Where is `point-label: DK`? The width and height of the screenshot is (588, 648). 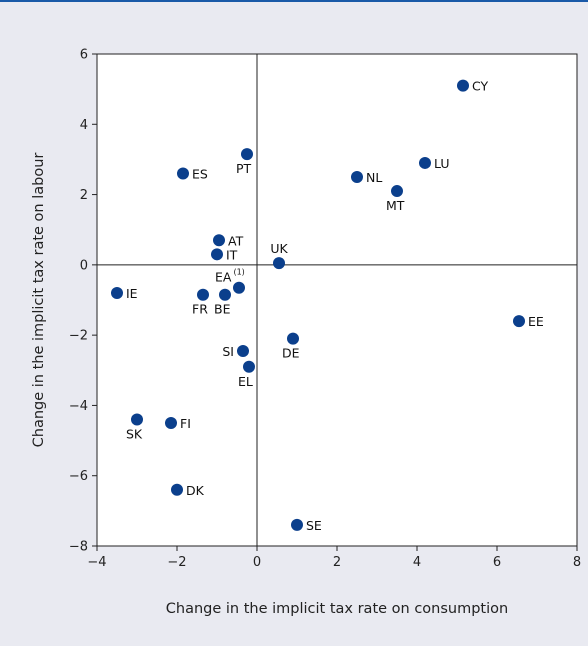 point-label: DK is located at coordinates (195, 490).